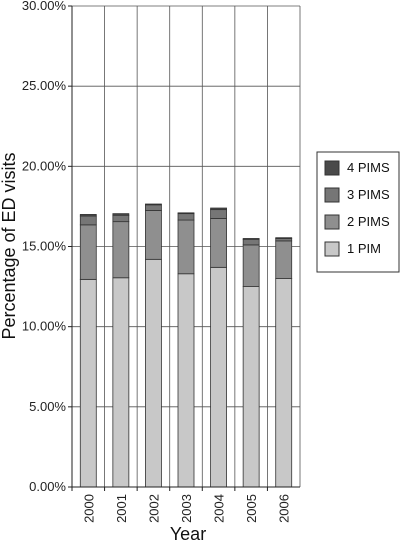 The image size is (407, 545). I want to click on legend-label: 1 PIM, so click(364, 248).